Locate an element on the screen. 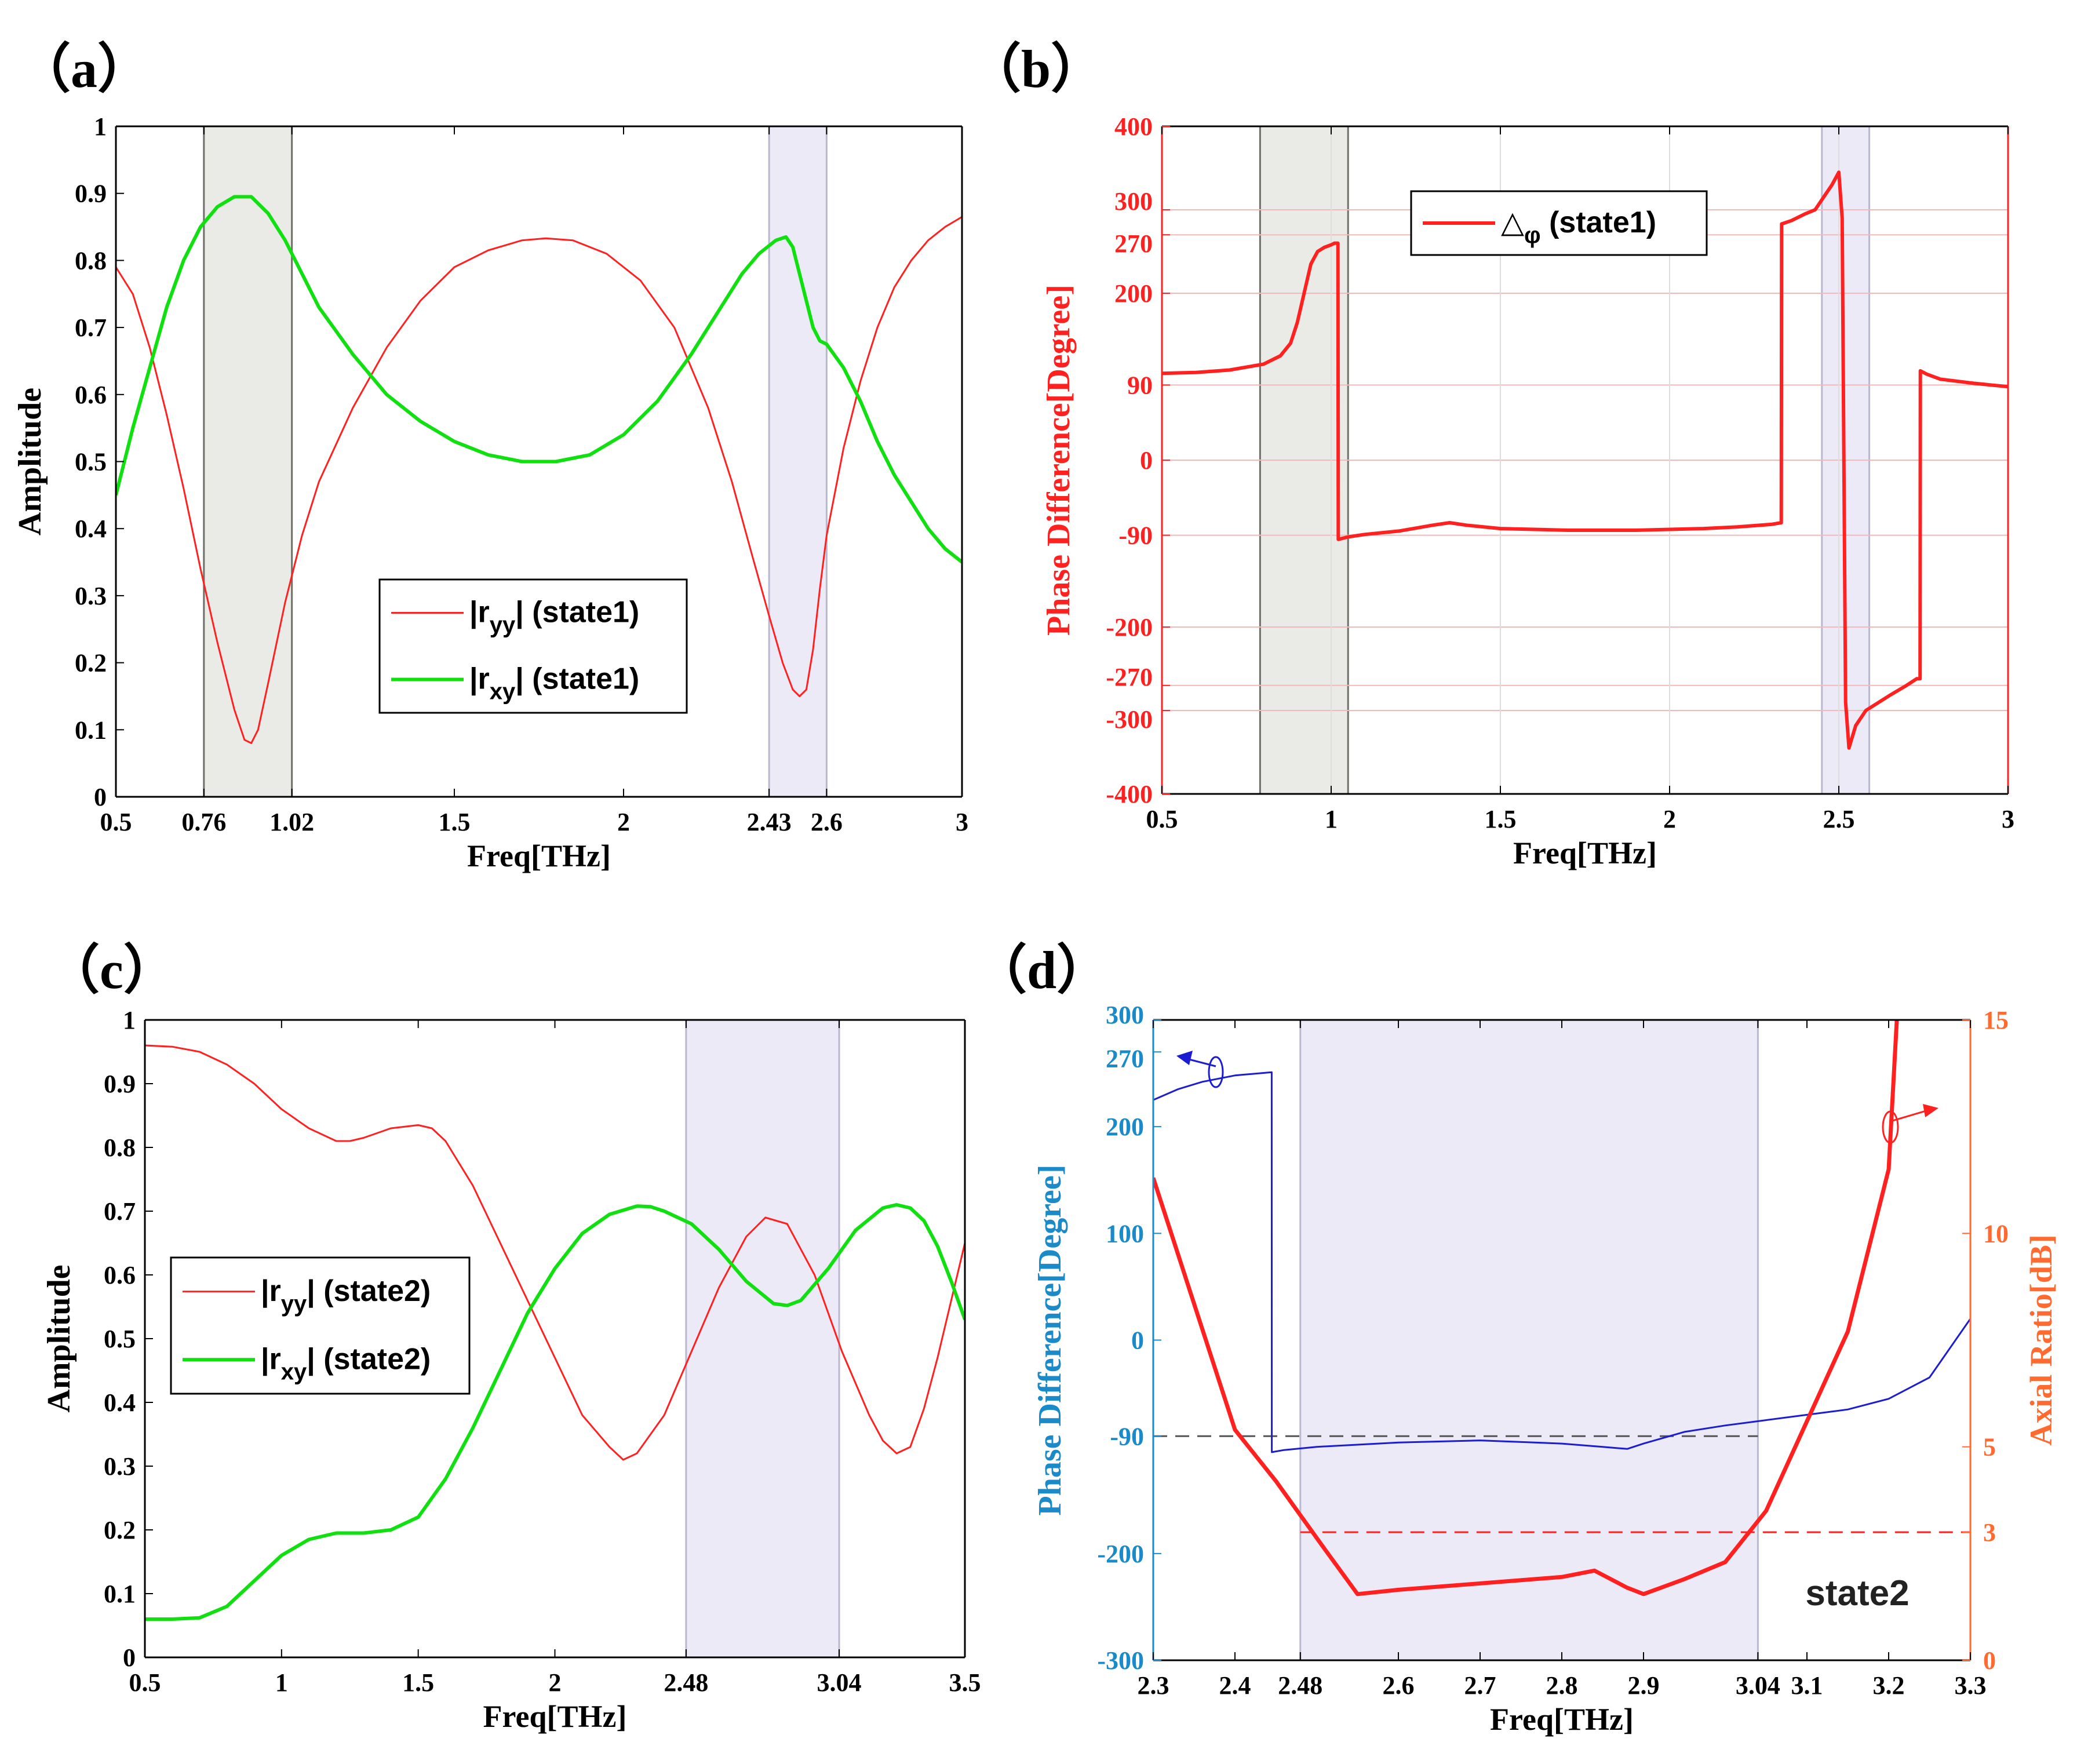 Image resolution: width=2077 pixels, height=1764 pixels. y-tick-label: 400 is located at coordinates (1133, 126).